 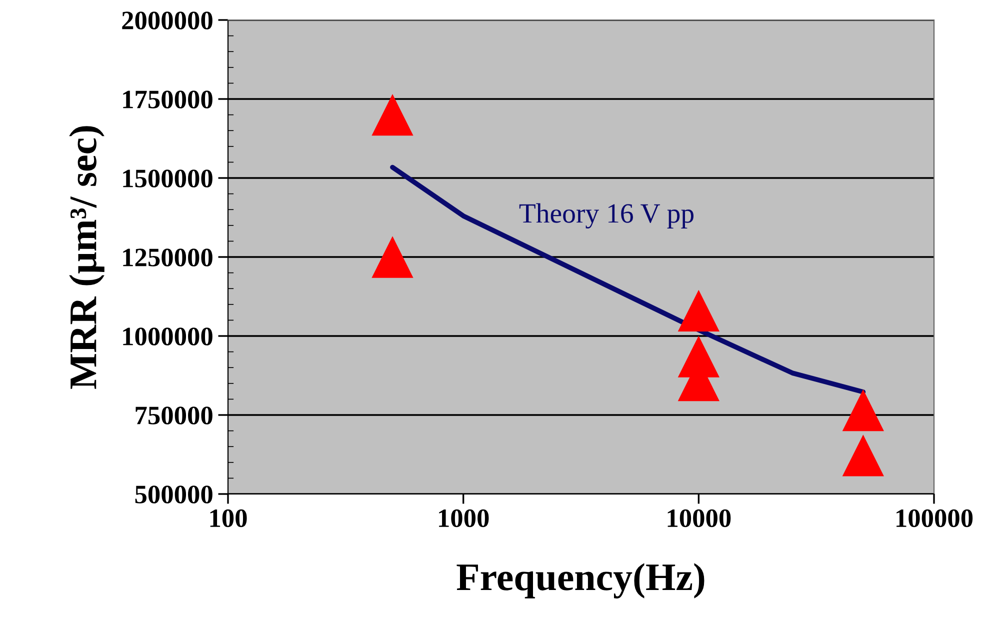 What do you see at coordinates (606, 216) in the screenshot?
I see `series-label: Theory 16 V pp` at bounding box center [606, 216].